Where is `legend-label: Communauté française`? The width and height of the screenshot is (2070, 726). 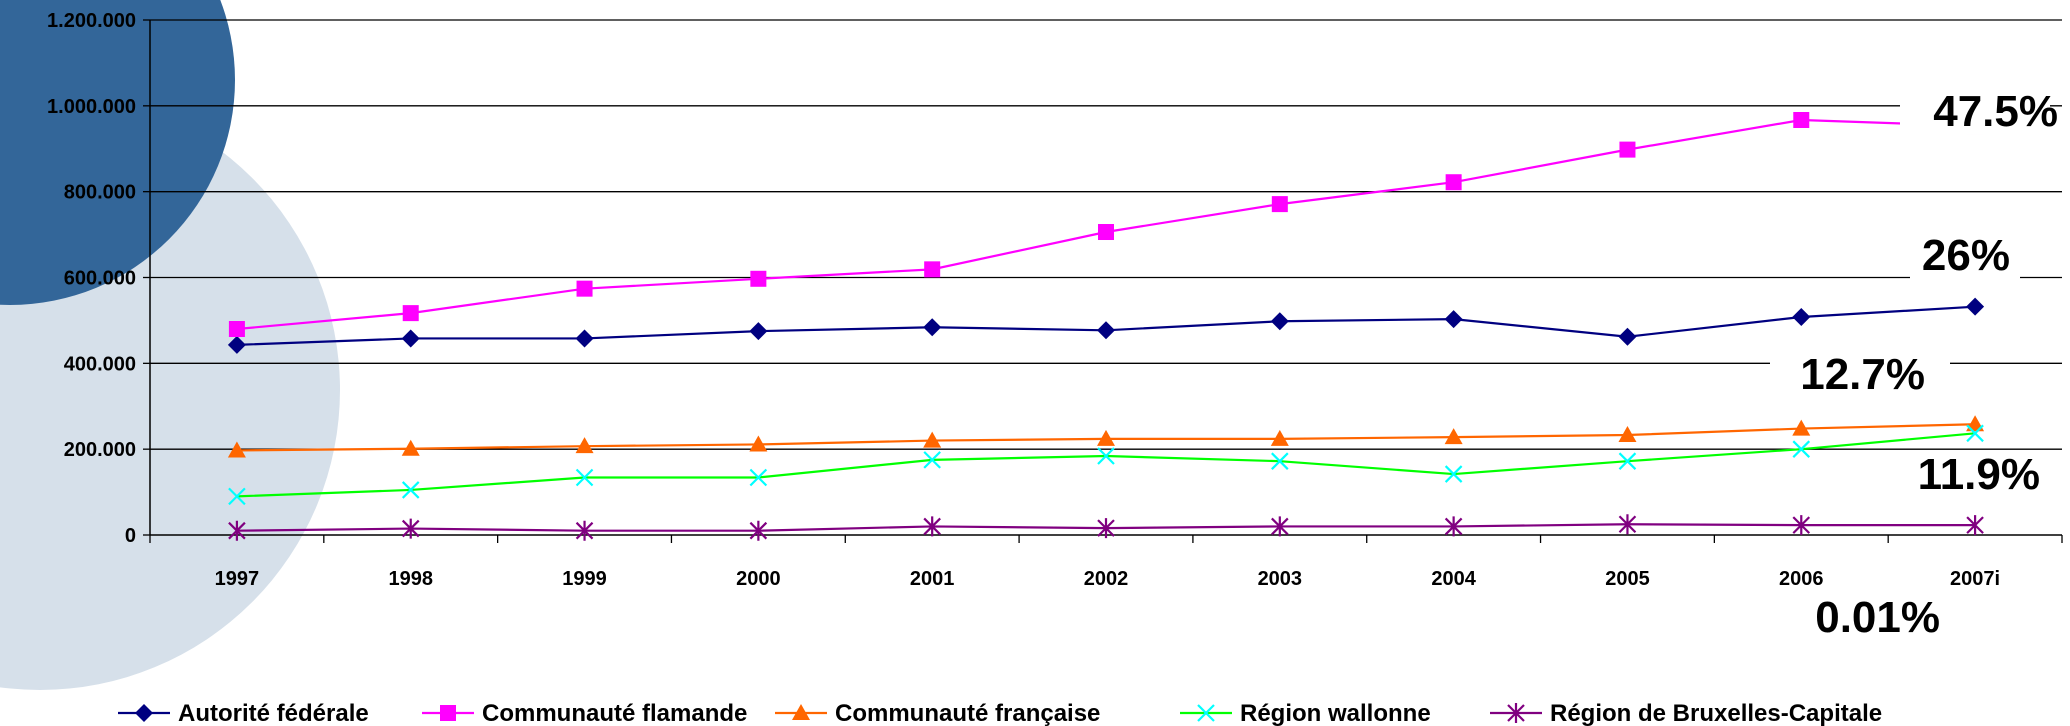
legend-label: Communauté française is located at coordinates (967, 713).